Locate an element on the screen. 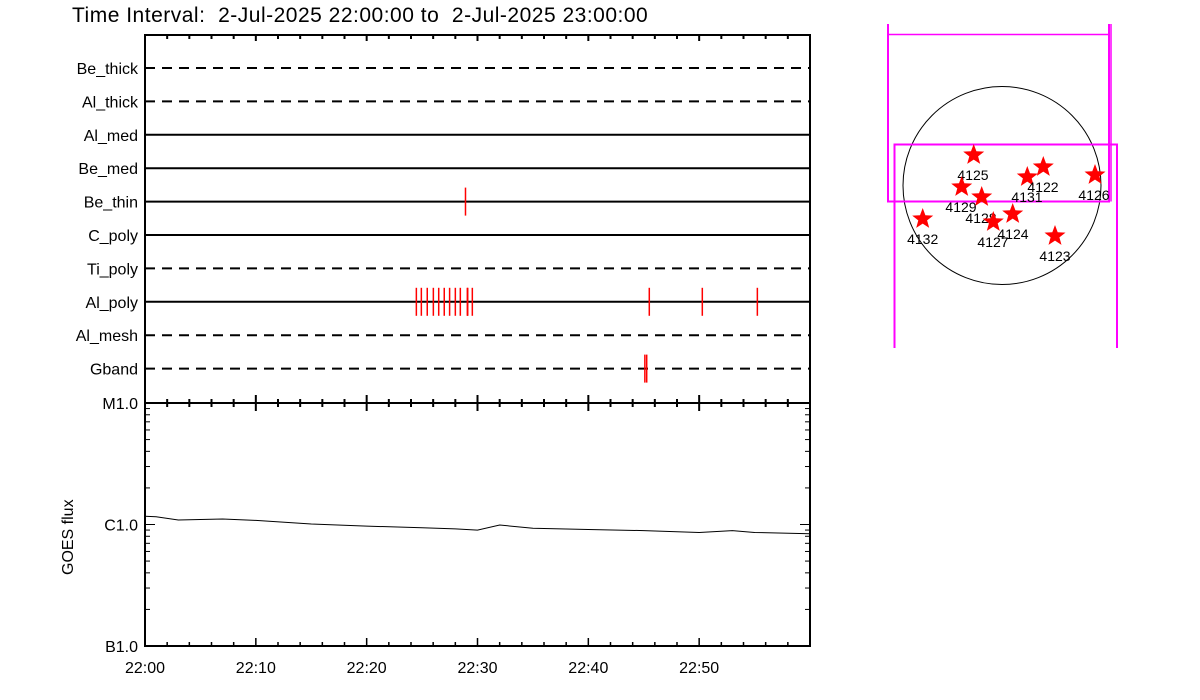  active-region-label: 4129 is located at coordinates (960, 207).